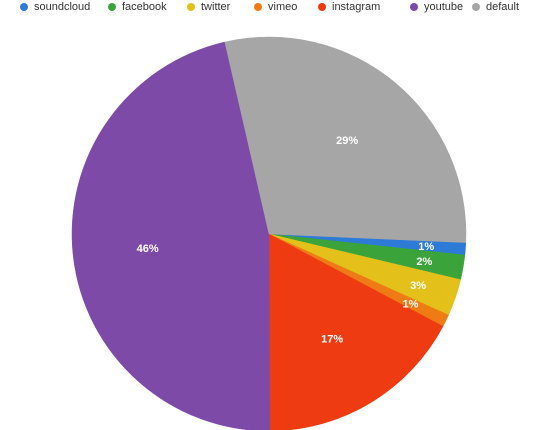 The image size is (538, 430). What do you see at coordinates (62, 7) in the screenshot?
I see `legend-label-soundcloud: soundcloud` at bounding box center [62, 7].